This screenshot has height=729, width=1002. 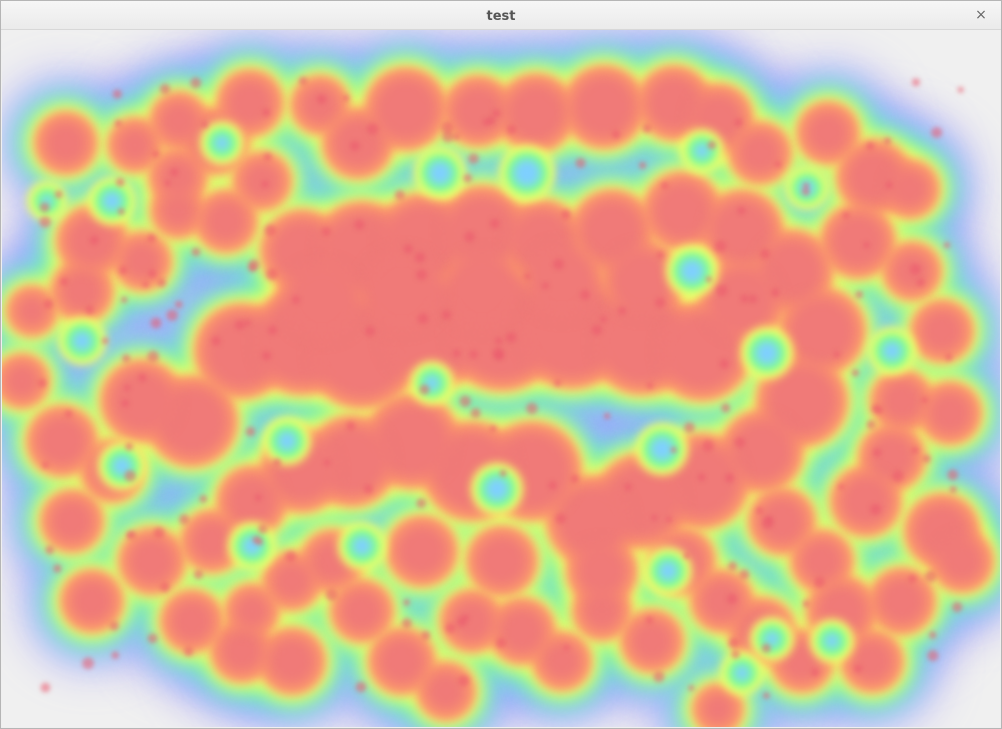 I want to click on title-bar: test ×, so click(x=501, y=15).